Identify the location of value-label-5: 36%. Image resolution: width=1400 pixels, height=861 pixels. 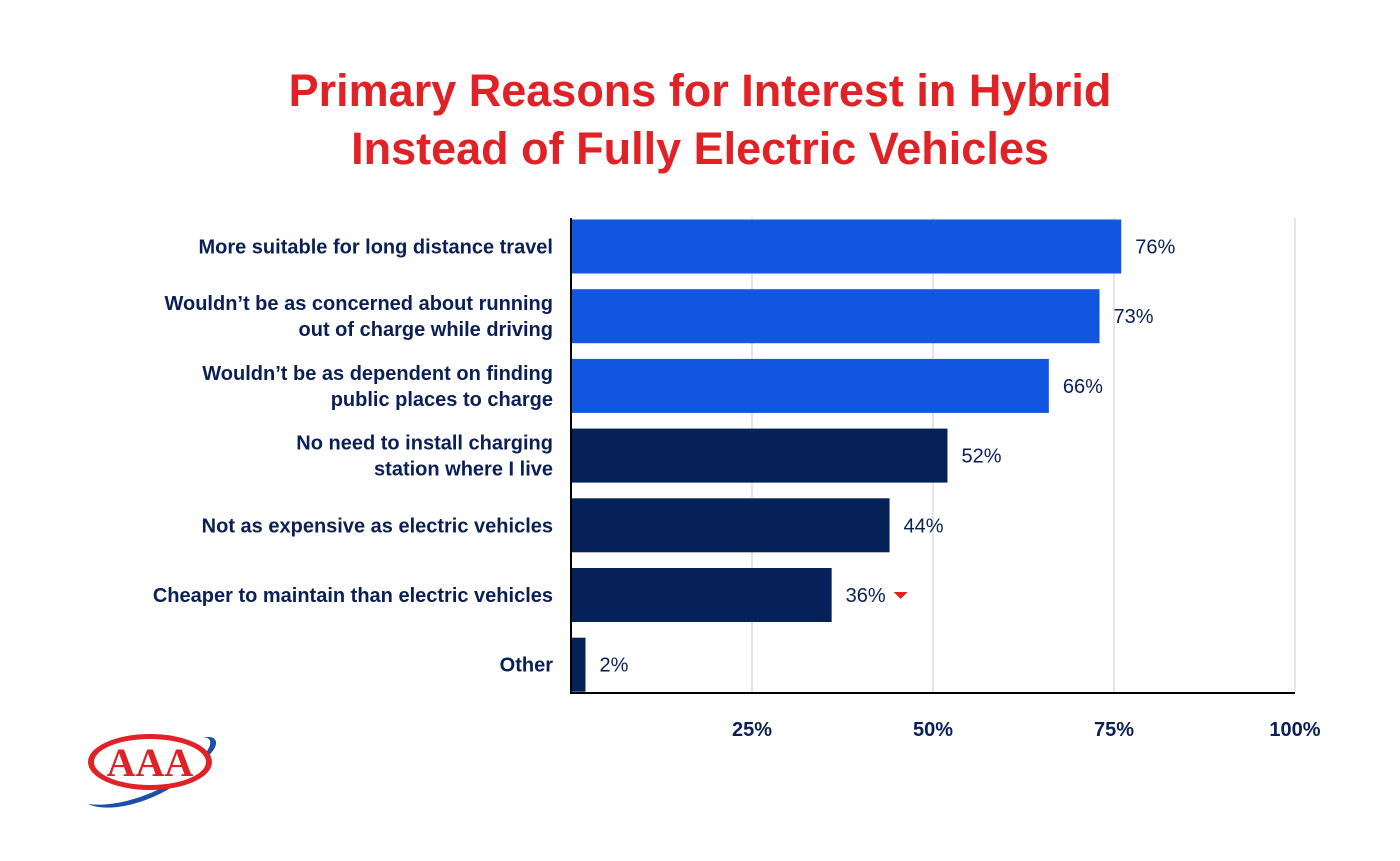
(866, 596).